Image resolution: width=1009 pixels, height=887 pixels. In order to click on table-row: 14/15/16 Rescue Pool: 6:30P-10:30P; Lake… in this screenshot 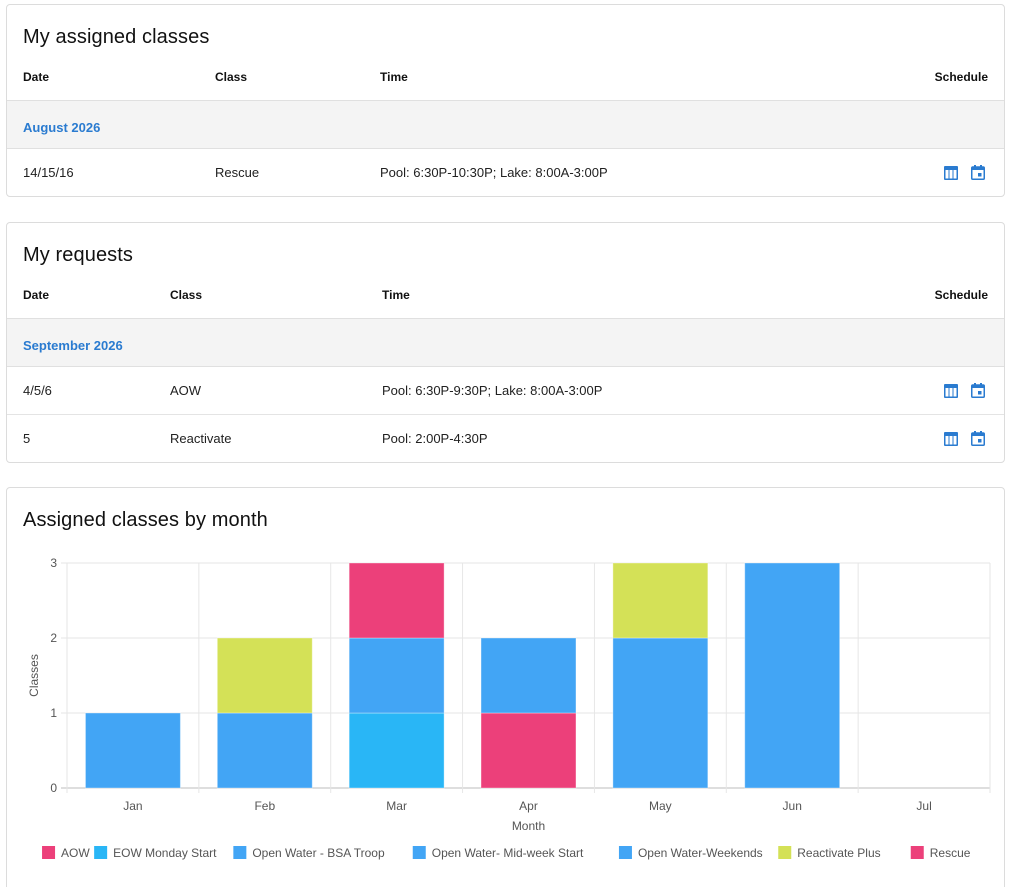, I will do `click(505, 175)`.